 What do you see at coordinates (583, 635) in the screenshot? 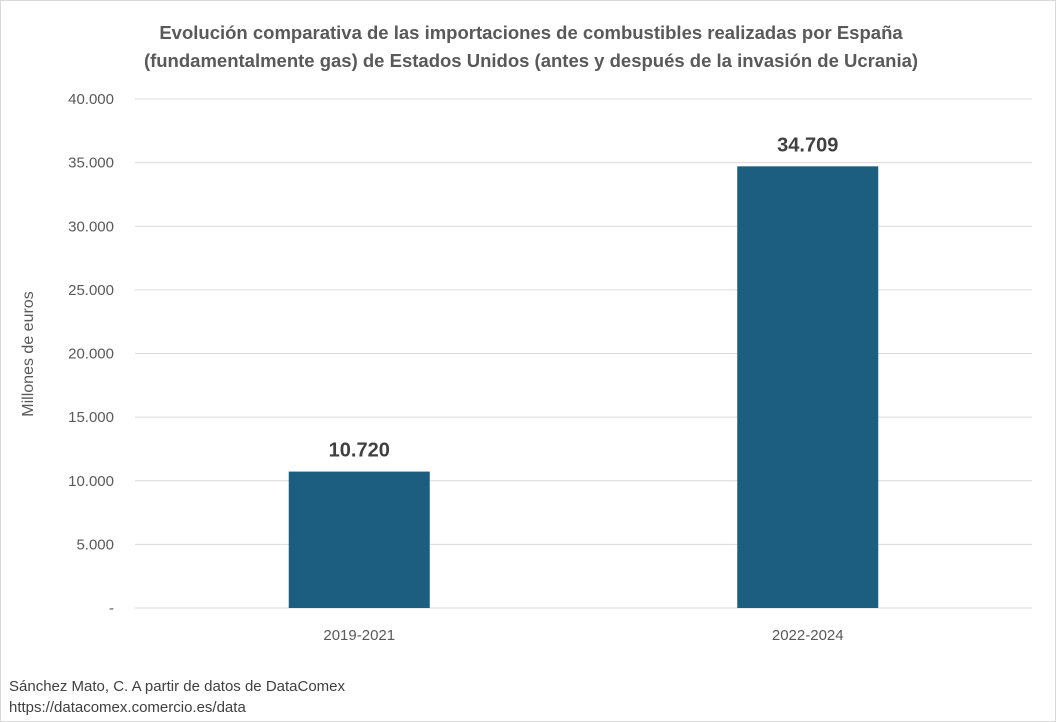
I see `x-axis-ticks: 2019-2021 2022-2024` at bounding box center [583, 635].